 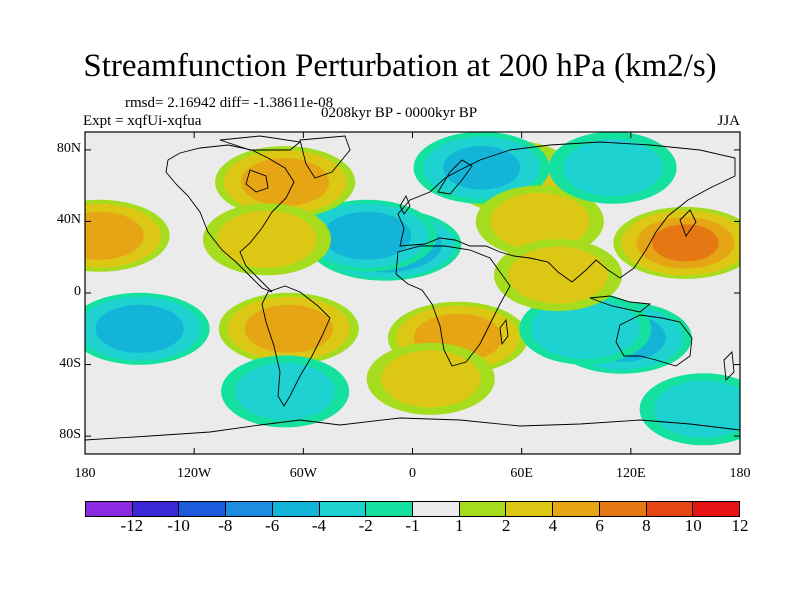 What do you see at coordinates (399, 113) in the screenshot?
I see `period-label: 0208kyr BP - 0000kyr BP` at bounding box center [399, 113].